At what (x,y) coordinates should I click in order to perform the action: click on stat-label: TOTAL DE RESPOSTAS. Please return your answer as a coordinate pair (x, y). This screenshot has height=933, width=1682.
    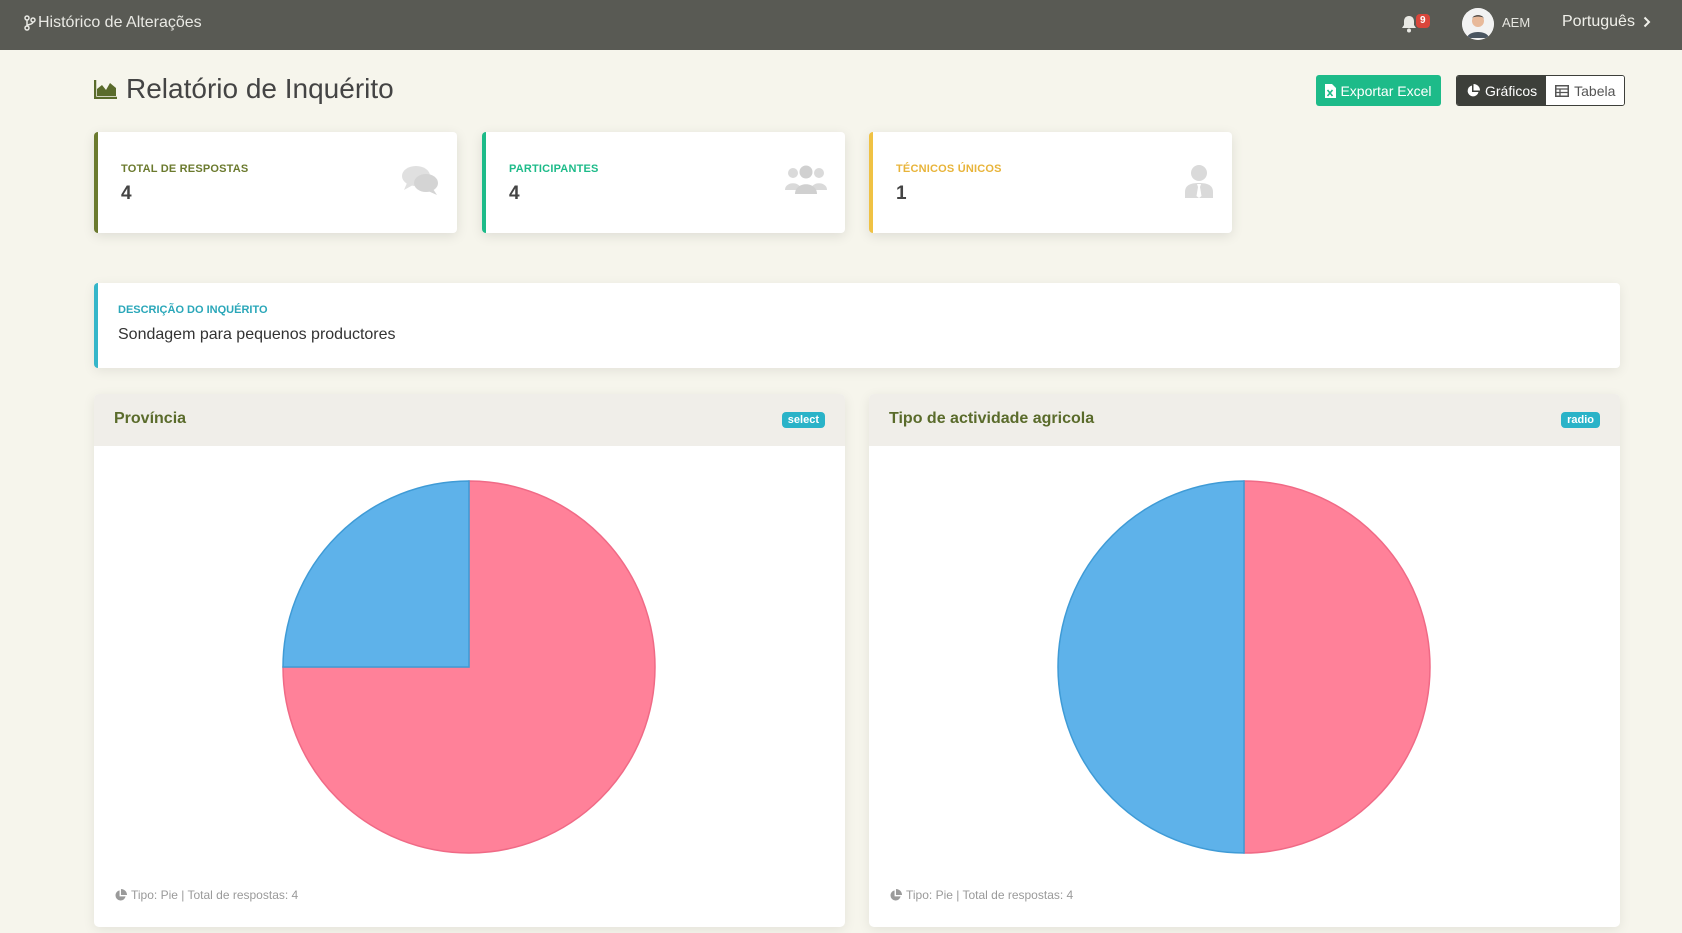
    Looking at the image, I should click on (185, 169).